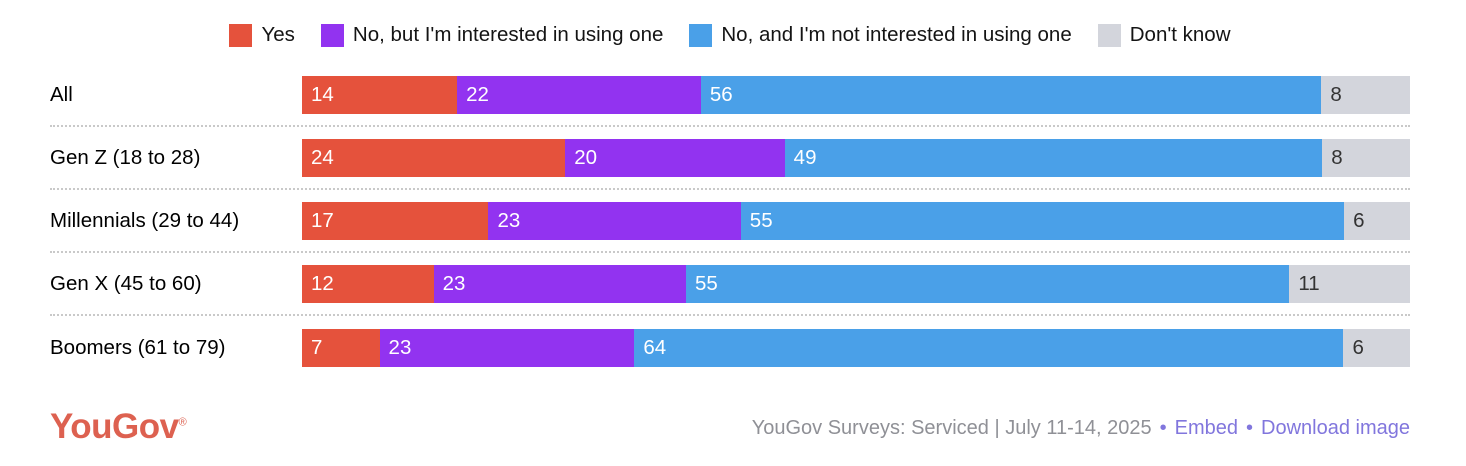  Describe the element at coordinates (126, 283) in the screenshot. I see `row-label: Gen X (45 to 60)` at that location.